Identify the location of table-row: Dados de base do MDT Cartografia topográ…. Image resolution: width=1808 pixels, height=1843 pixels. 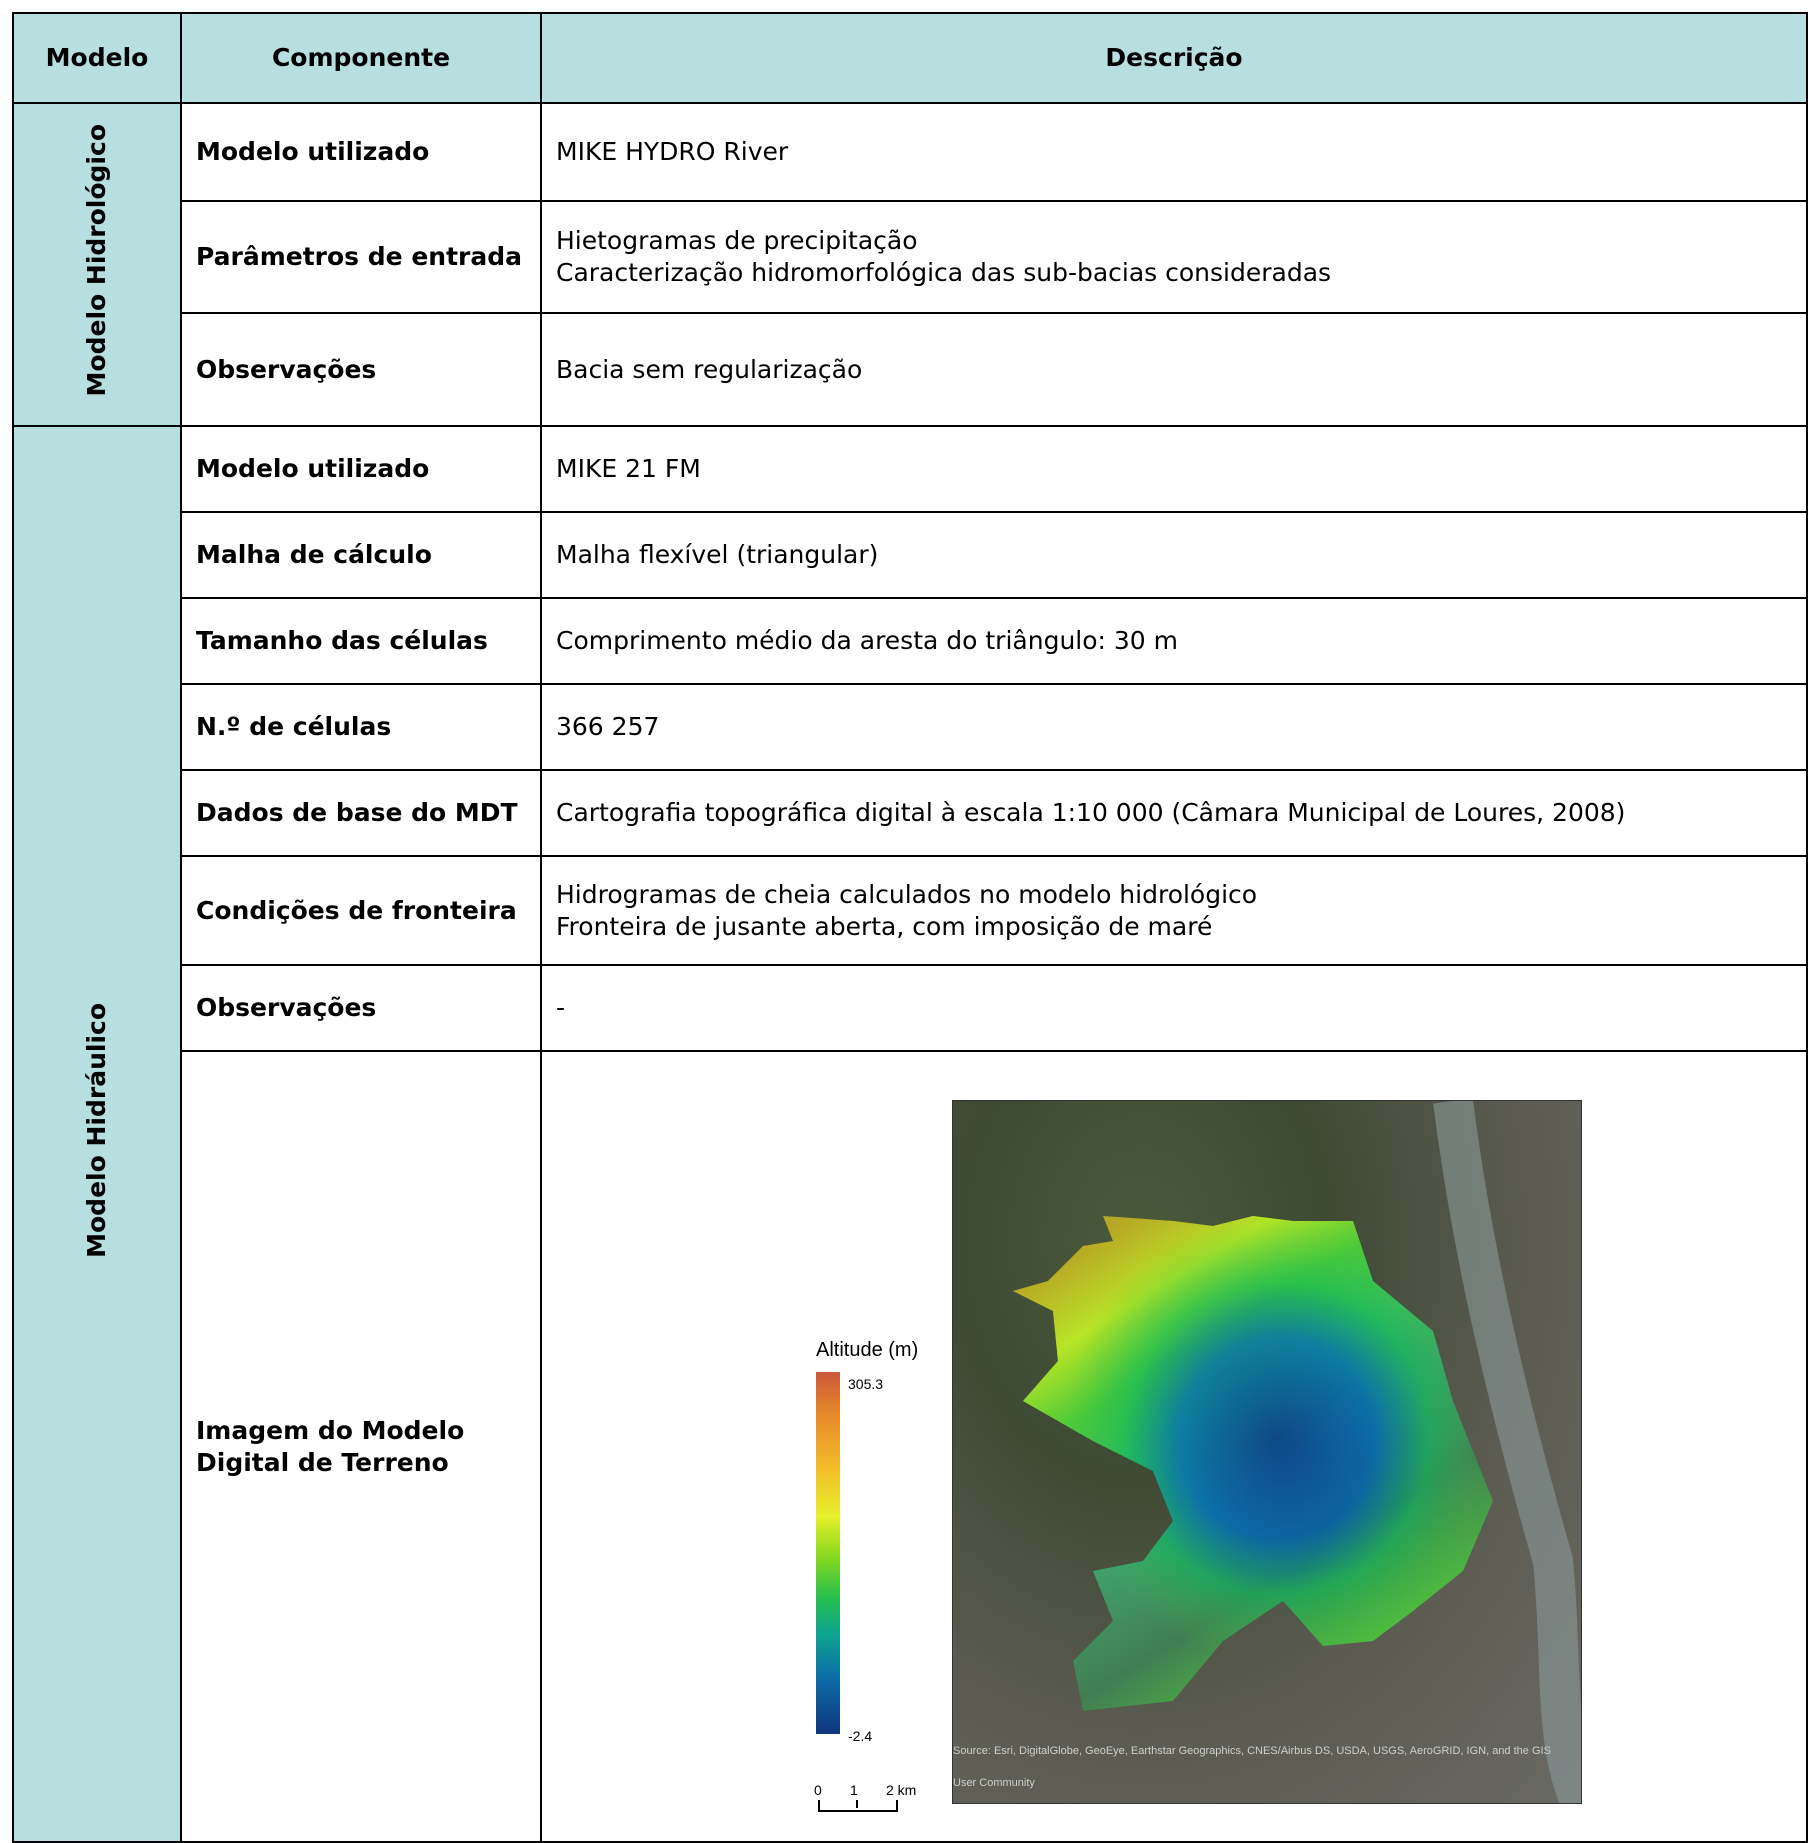
(910, 813).